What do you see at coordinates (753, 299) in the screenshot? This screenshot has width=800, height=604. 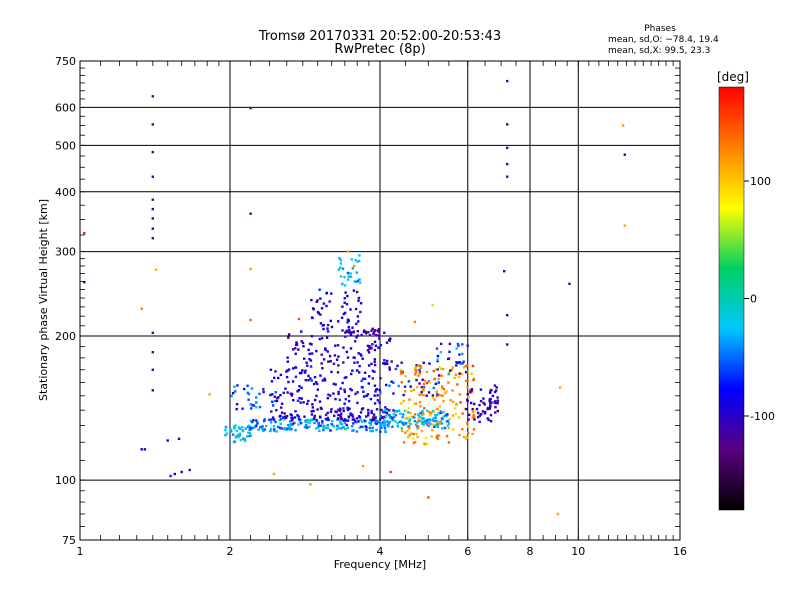 I see `colorbar-tick-label: 0` at bounding box center [753, 299].